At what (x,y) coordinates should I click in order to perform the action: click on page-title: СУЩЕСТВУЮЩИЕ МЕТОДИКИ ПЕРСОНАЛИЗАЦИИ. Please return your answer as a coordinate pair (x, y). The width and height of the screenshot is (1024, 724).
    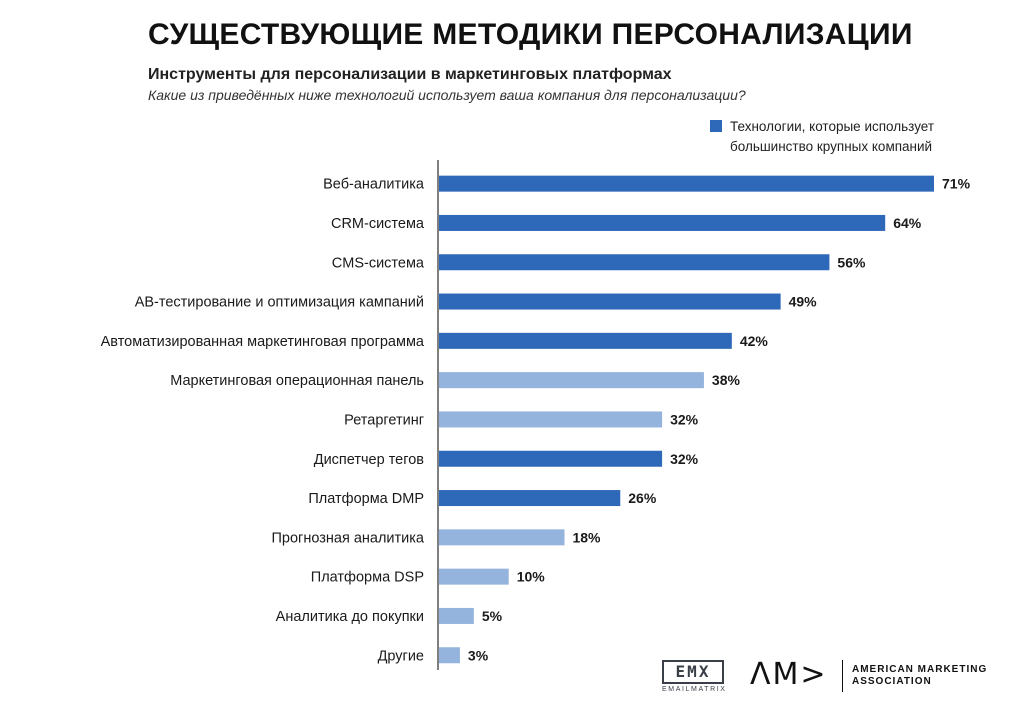
    Looking at the image, I should click on (530, 34).